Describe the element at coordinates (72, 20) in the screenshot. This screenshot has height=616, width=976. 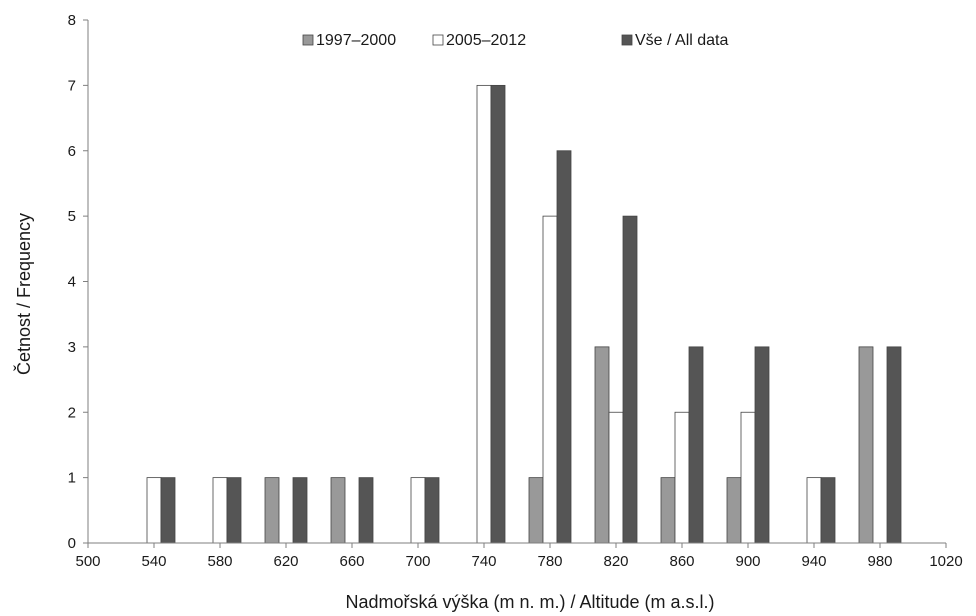
I see `y-tick-label: 8` at that location.